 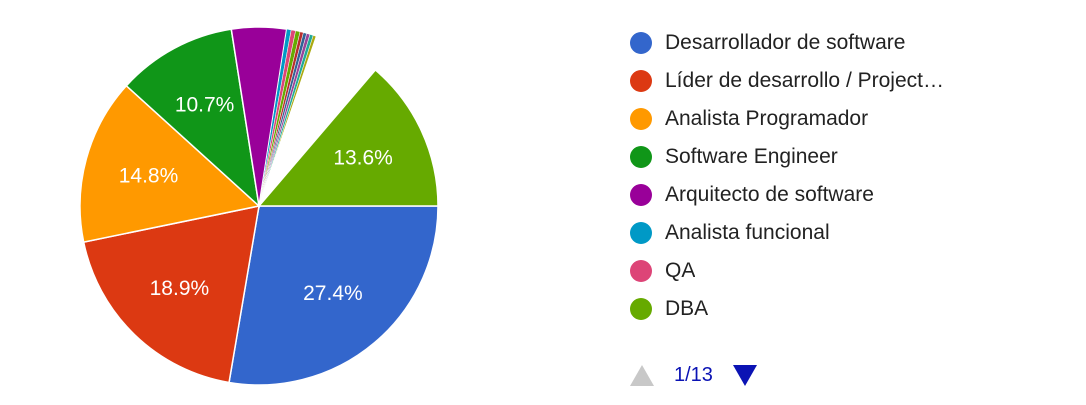 I want to click on legend-item-0: Desarrollador de software, so click(x=787, y=43).